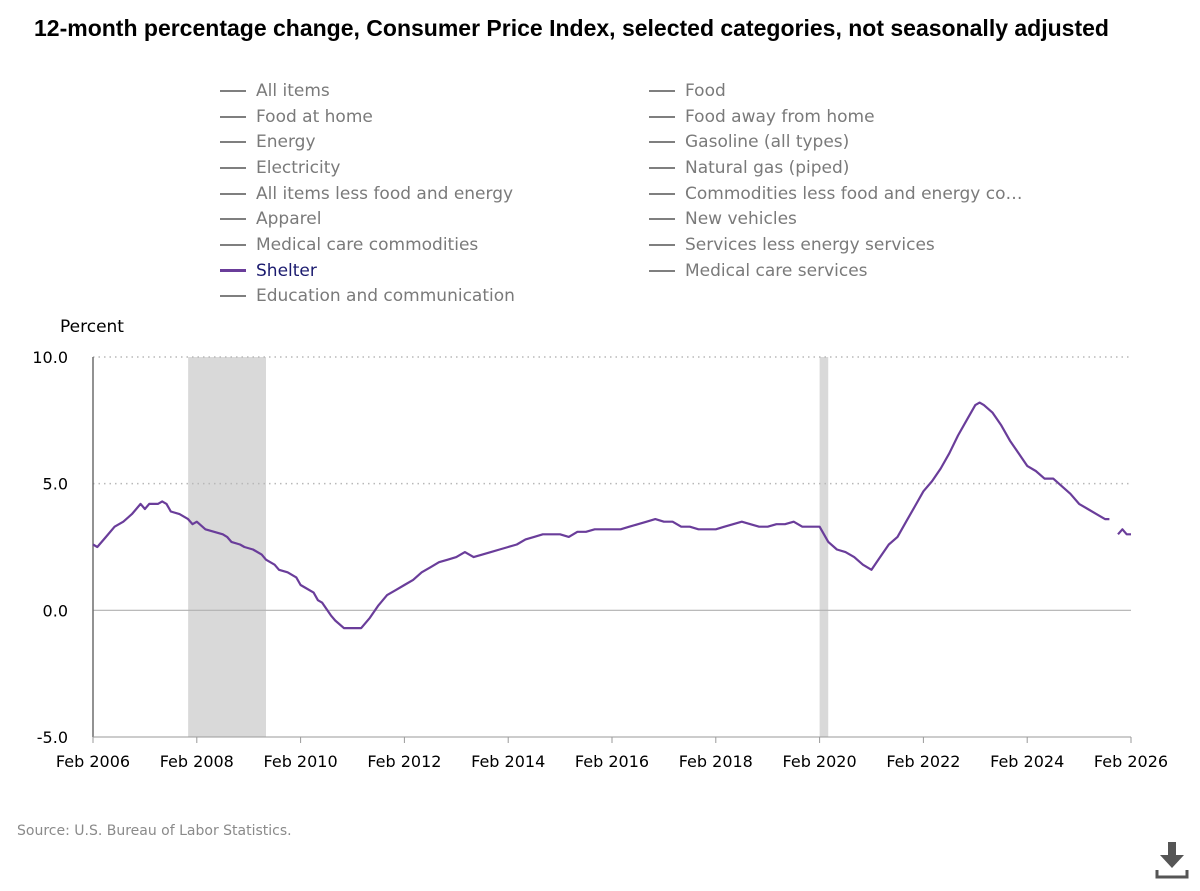 This screenshot has height=891, width=1200. Describe the element at coordinates (434, 219) in the screenshot. I see `legend-item: Apparel` at that location.